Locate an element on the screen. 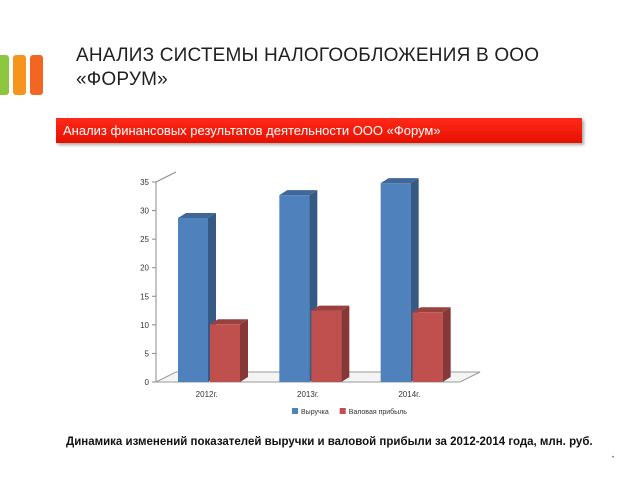  decor-bar-green is located at coordinates (4, 75).